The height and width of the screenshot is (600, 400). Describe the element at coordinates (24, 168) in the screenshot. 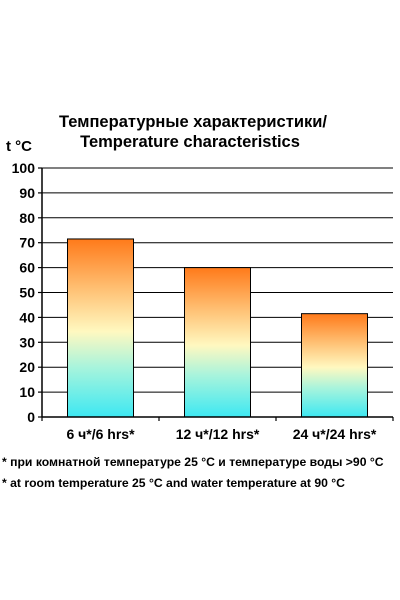

I see `y-tick-label-100: 100` at that location.